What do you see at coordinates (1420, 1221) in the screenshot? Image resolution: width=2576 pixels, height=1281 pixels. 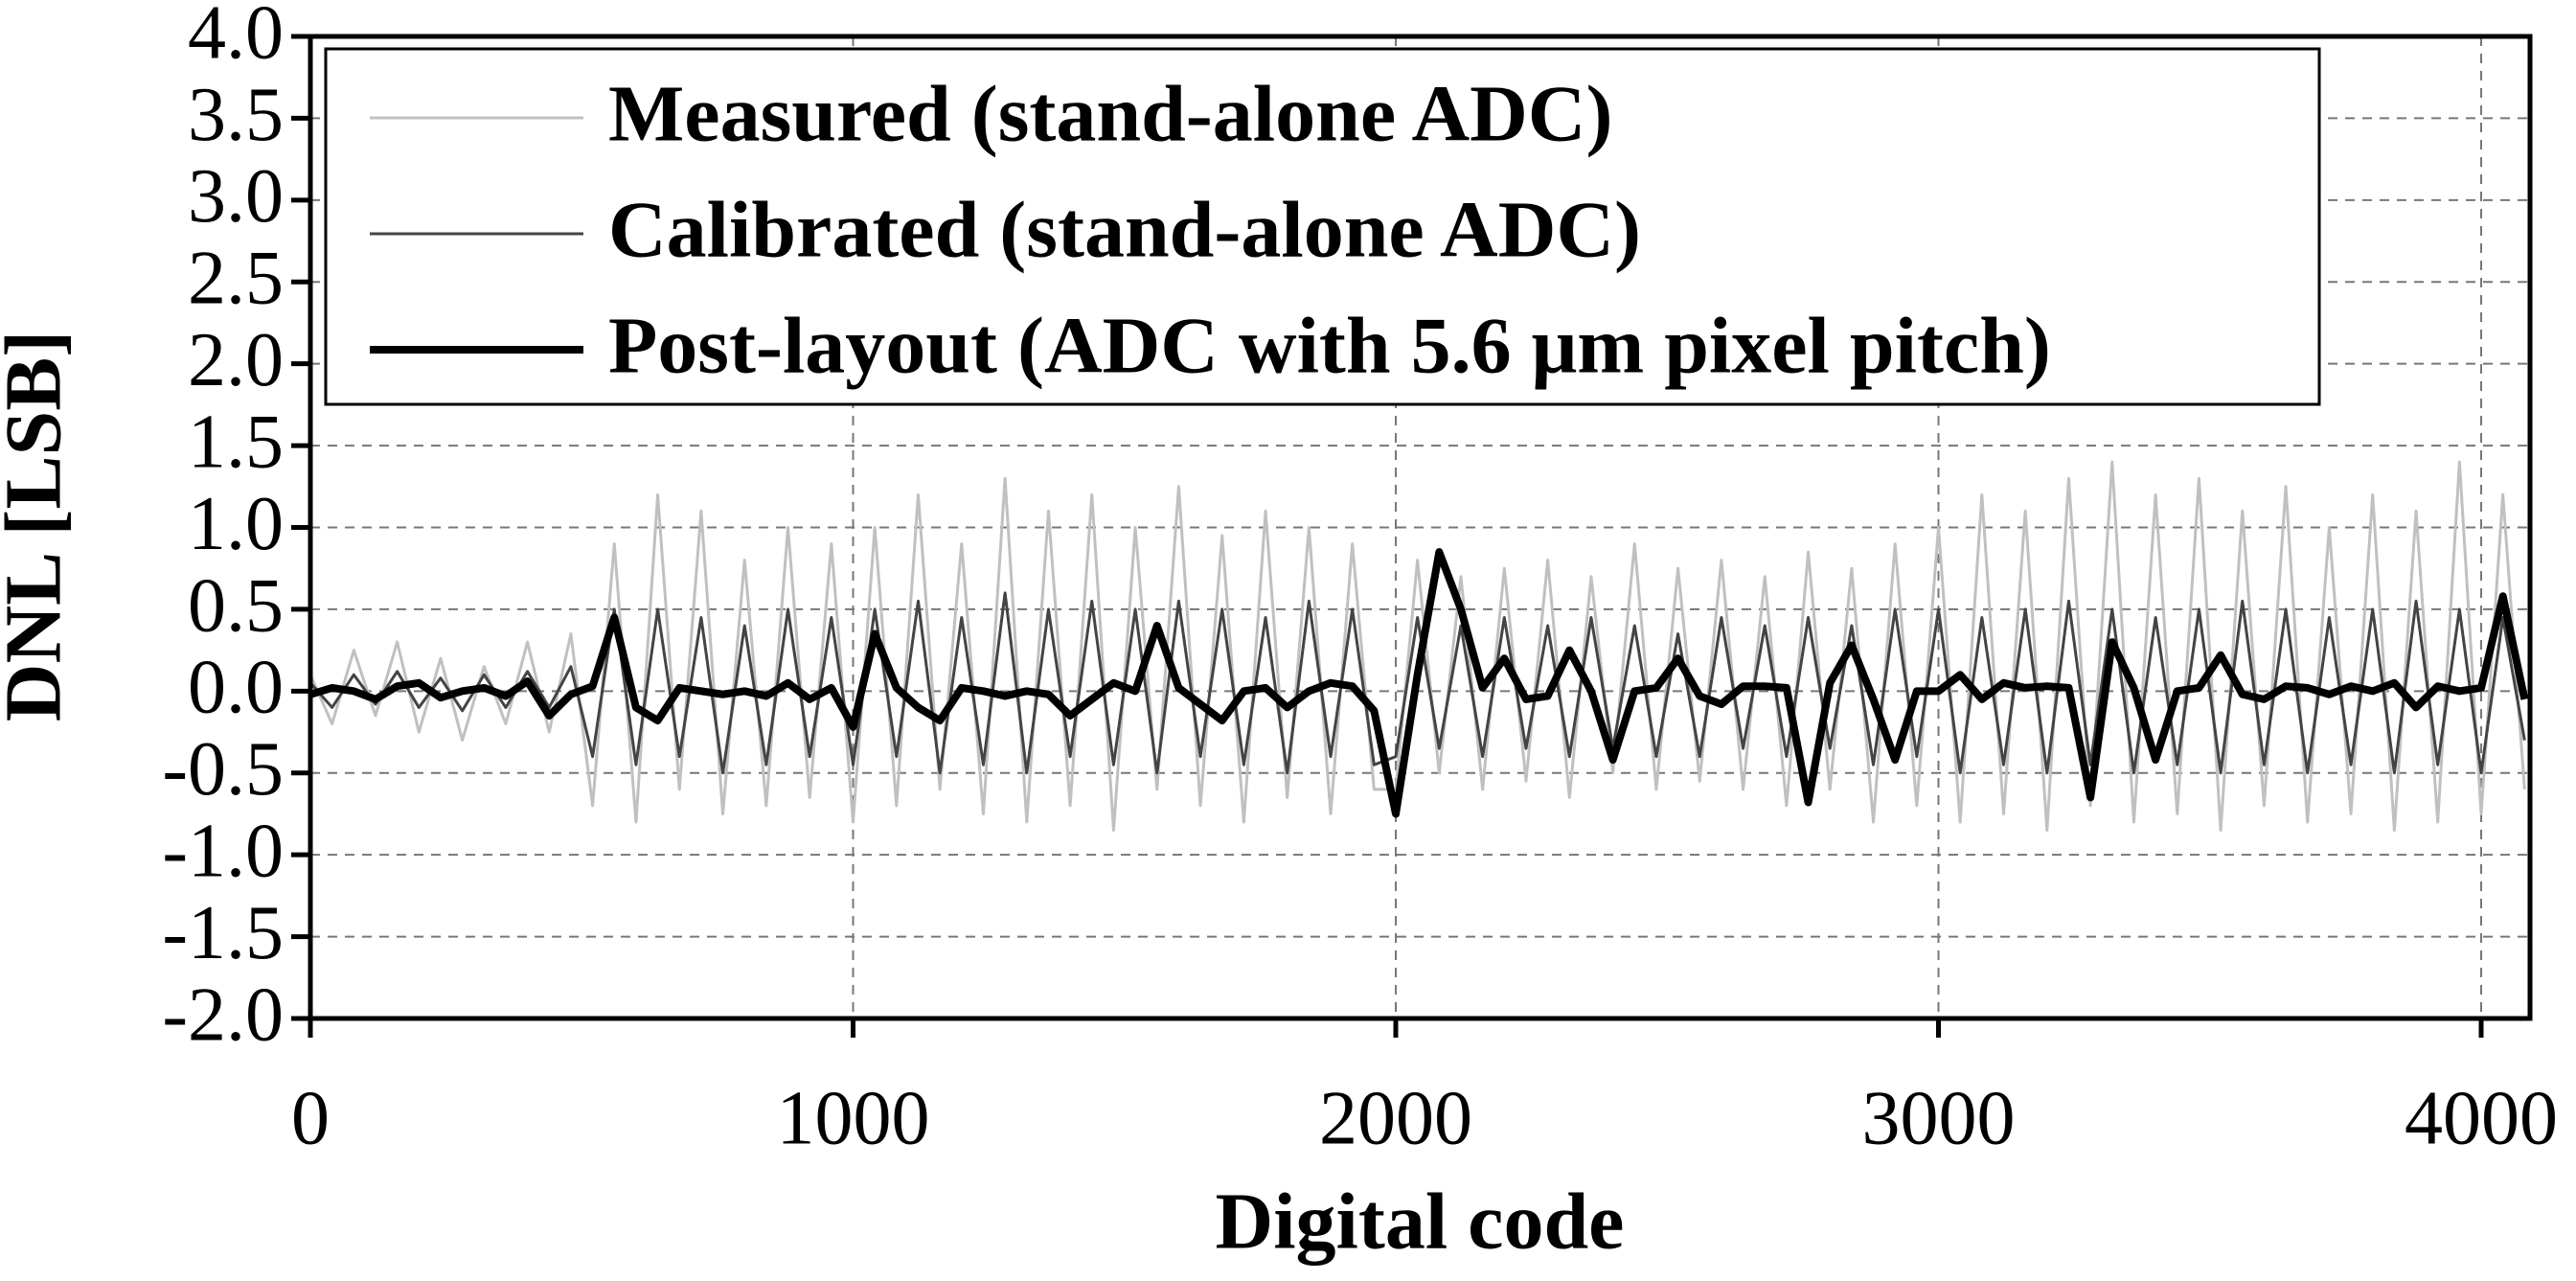 I see `x-axis-title: Digital code` at bounding box center [1420, 1221].